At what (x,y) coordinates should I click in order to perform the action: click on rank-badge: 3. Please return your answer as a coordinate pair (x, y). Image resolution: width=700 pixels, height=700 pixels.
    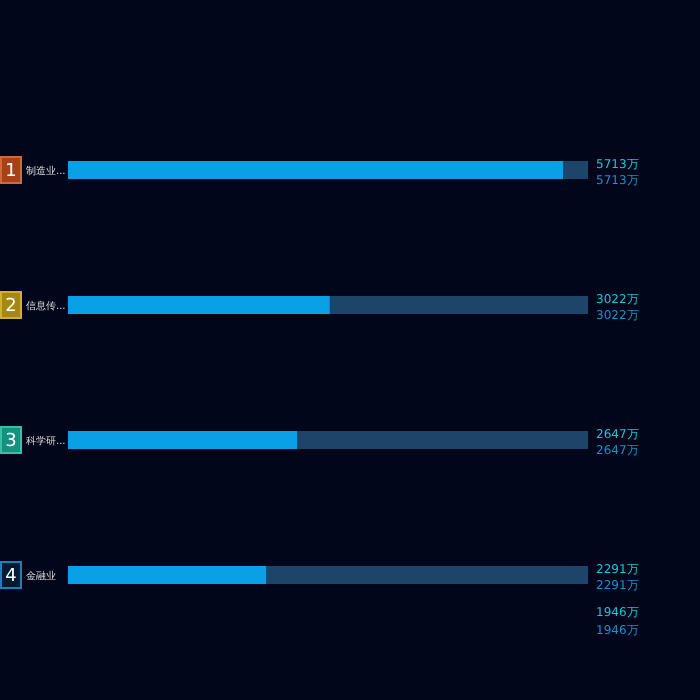
    Looking at the image, I should click on (11, 440).